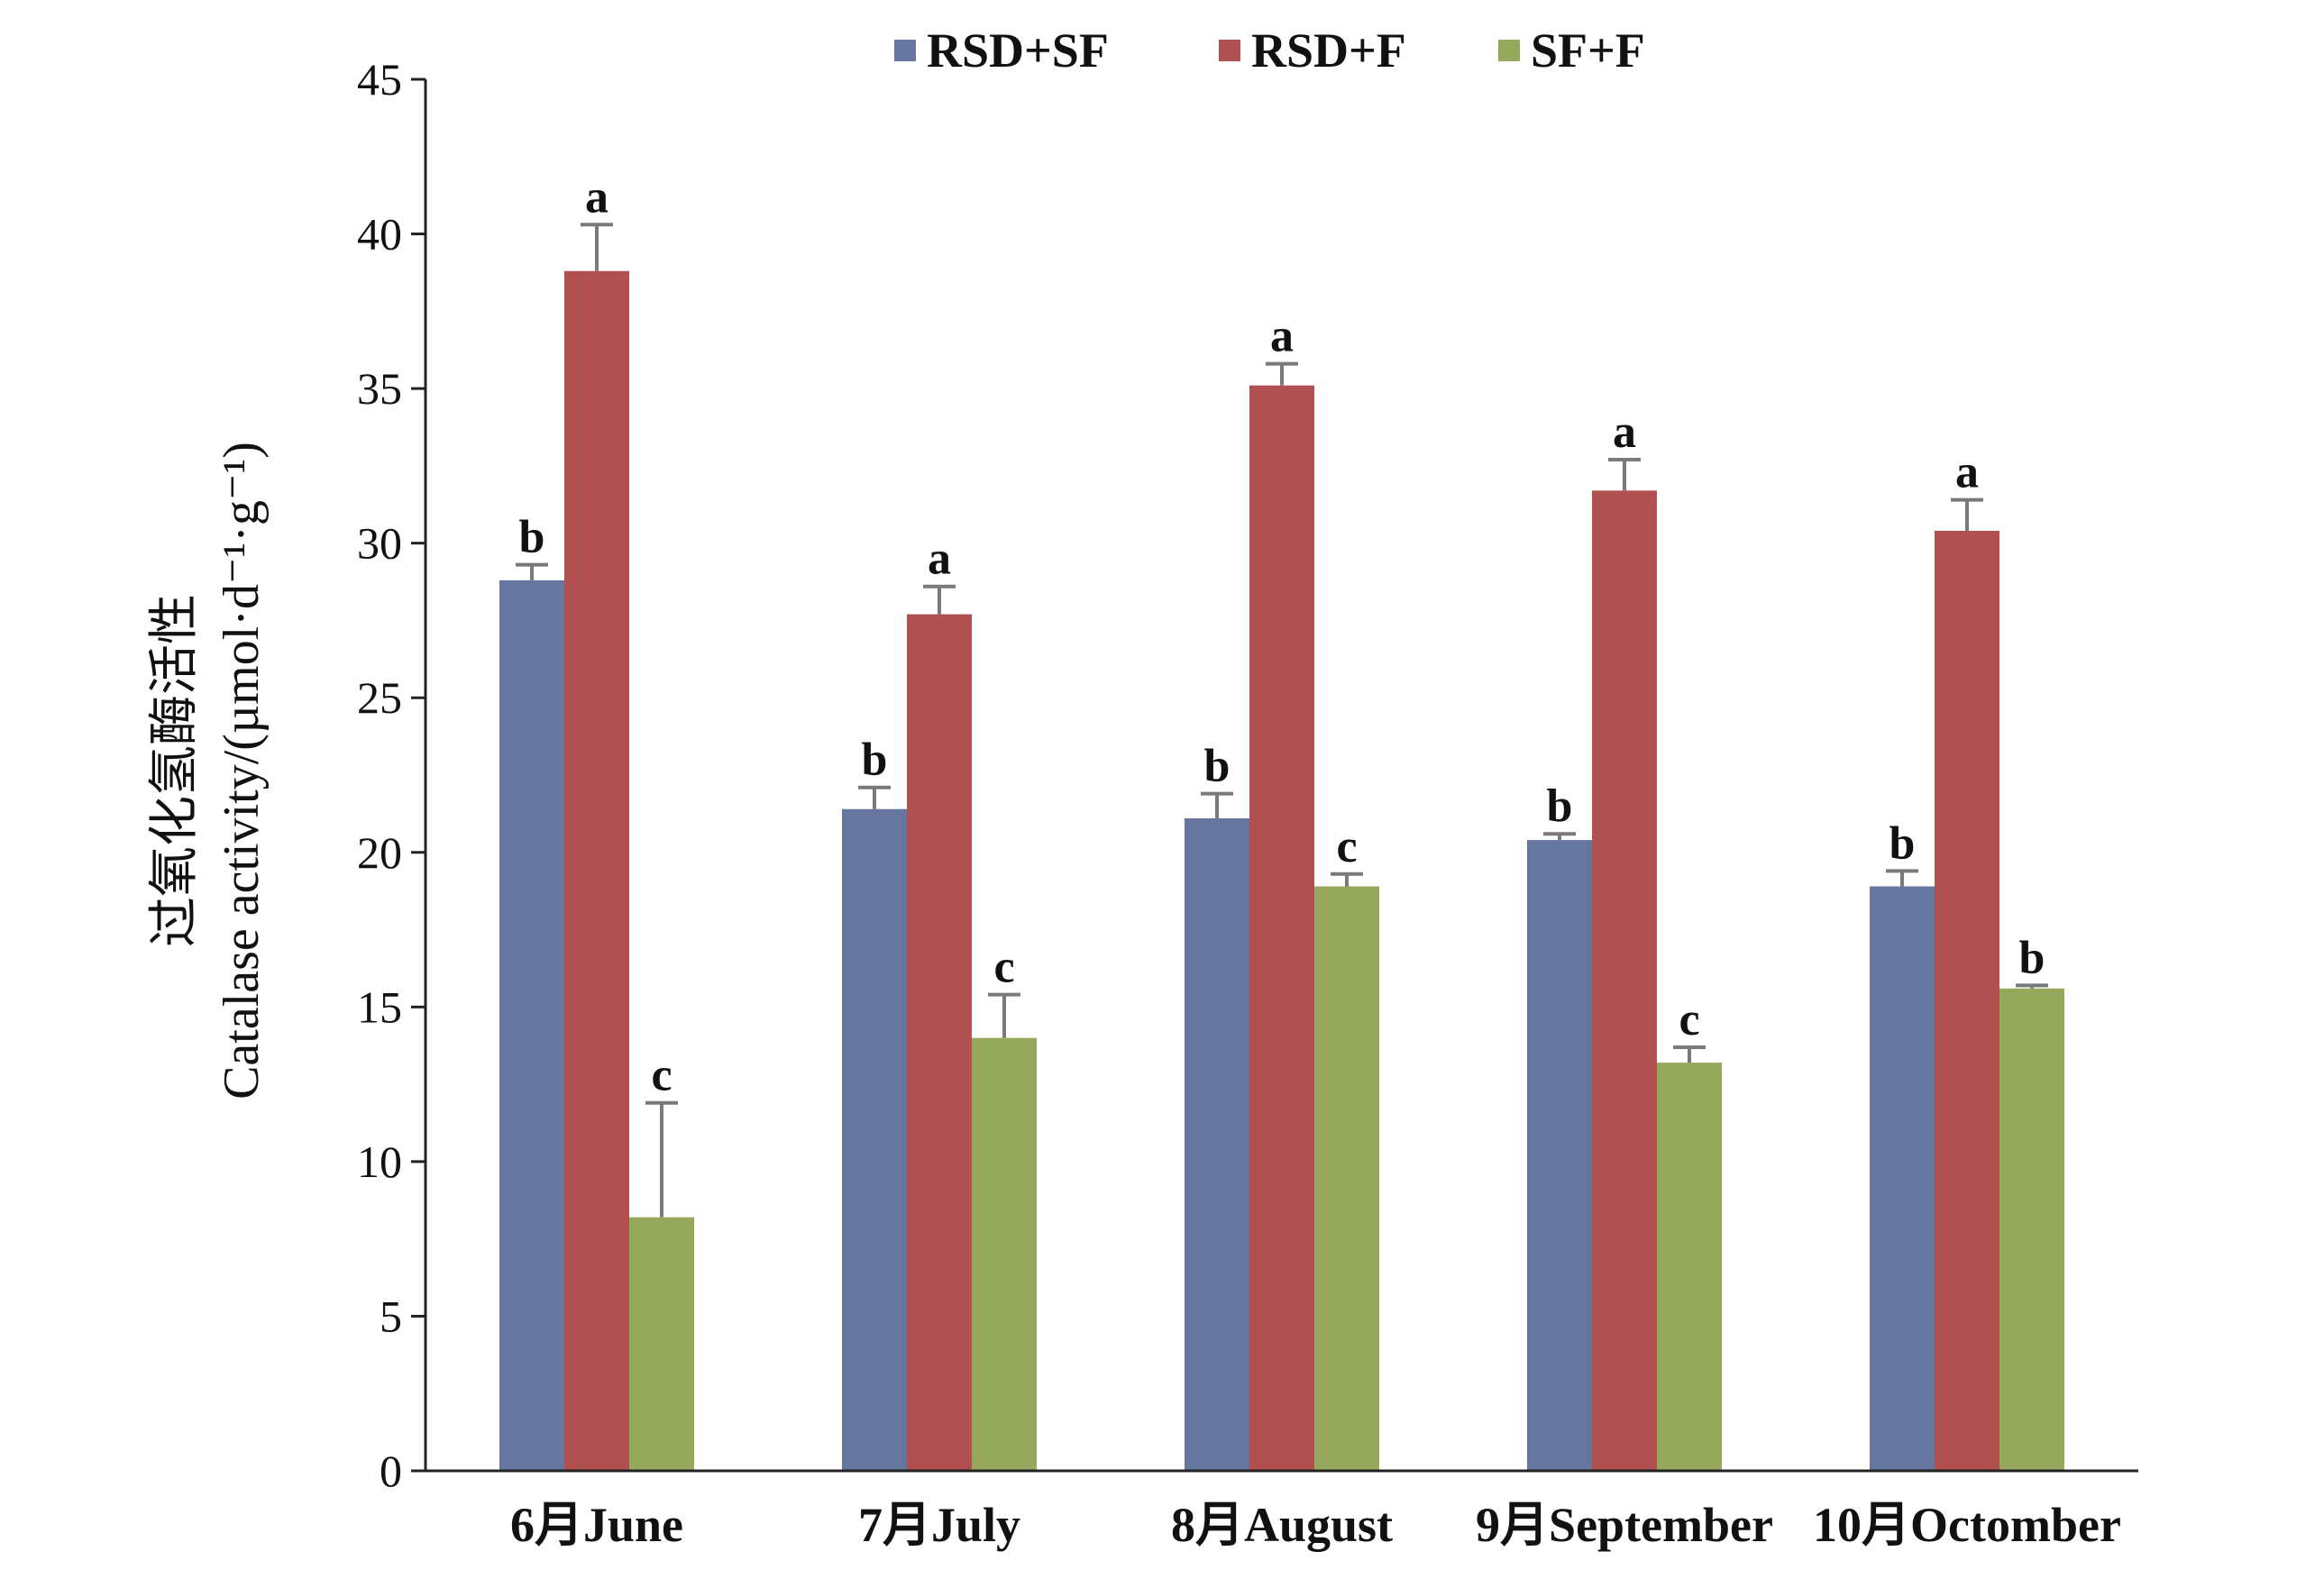  I want to click on x-tick-label: 7月July, so click(939, 1525).